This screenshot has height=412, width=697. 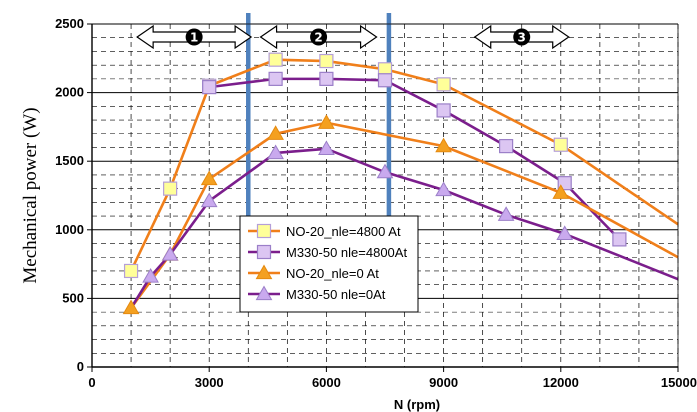 I want to click on zone-dividers, so click(x=319, y=114).